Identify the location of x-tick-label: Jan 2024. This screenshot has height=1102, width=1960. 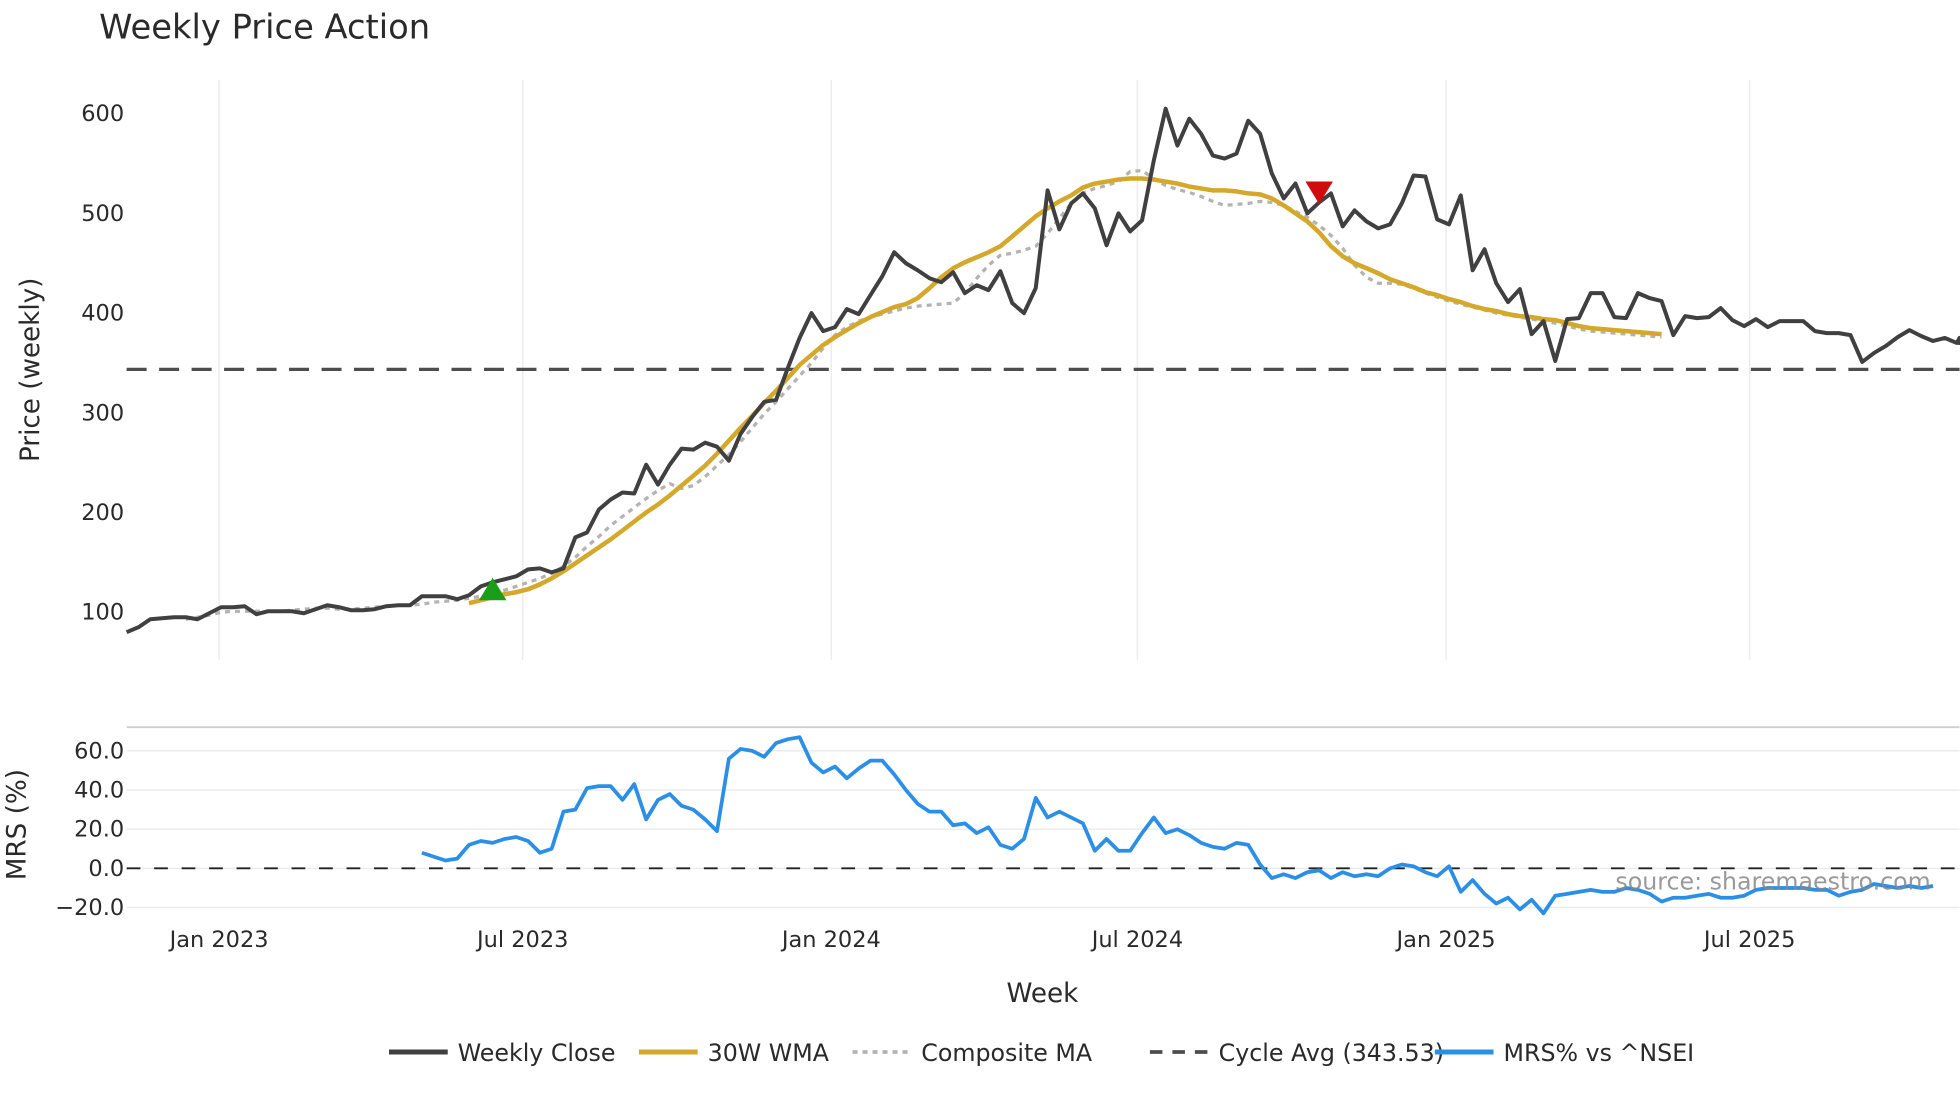
(830, 940).